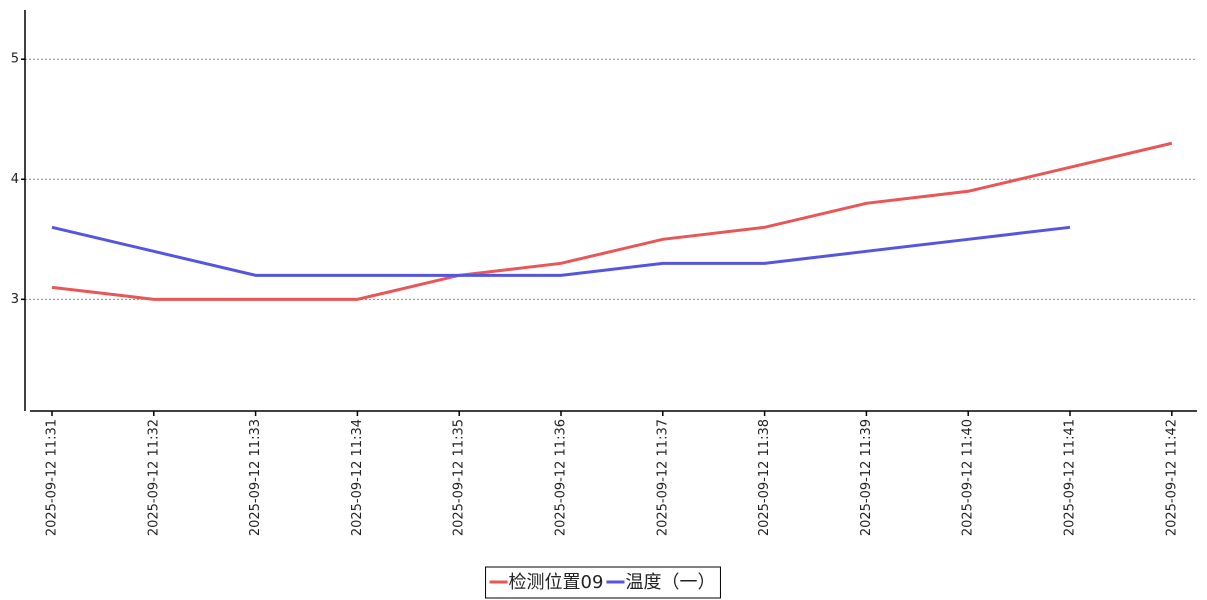  Describe the element at coordinates (1070, 477) in the screenshot. I see `x-tick-label: 2025-09-12 11:41` at that location.